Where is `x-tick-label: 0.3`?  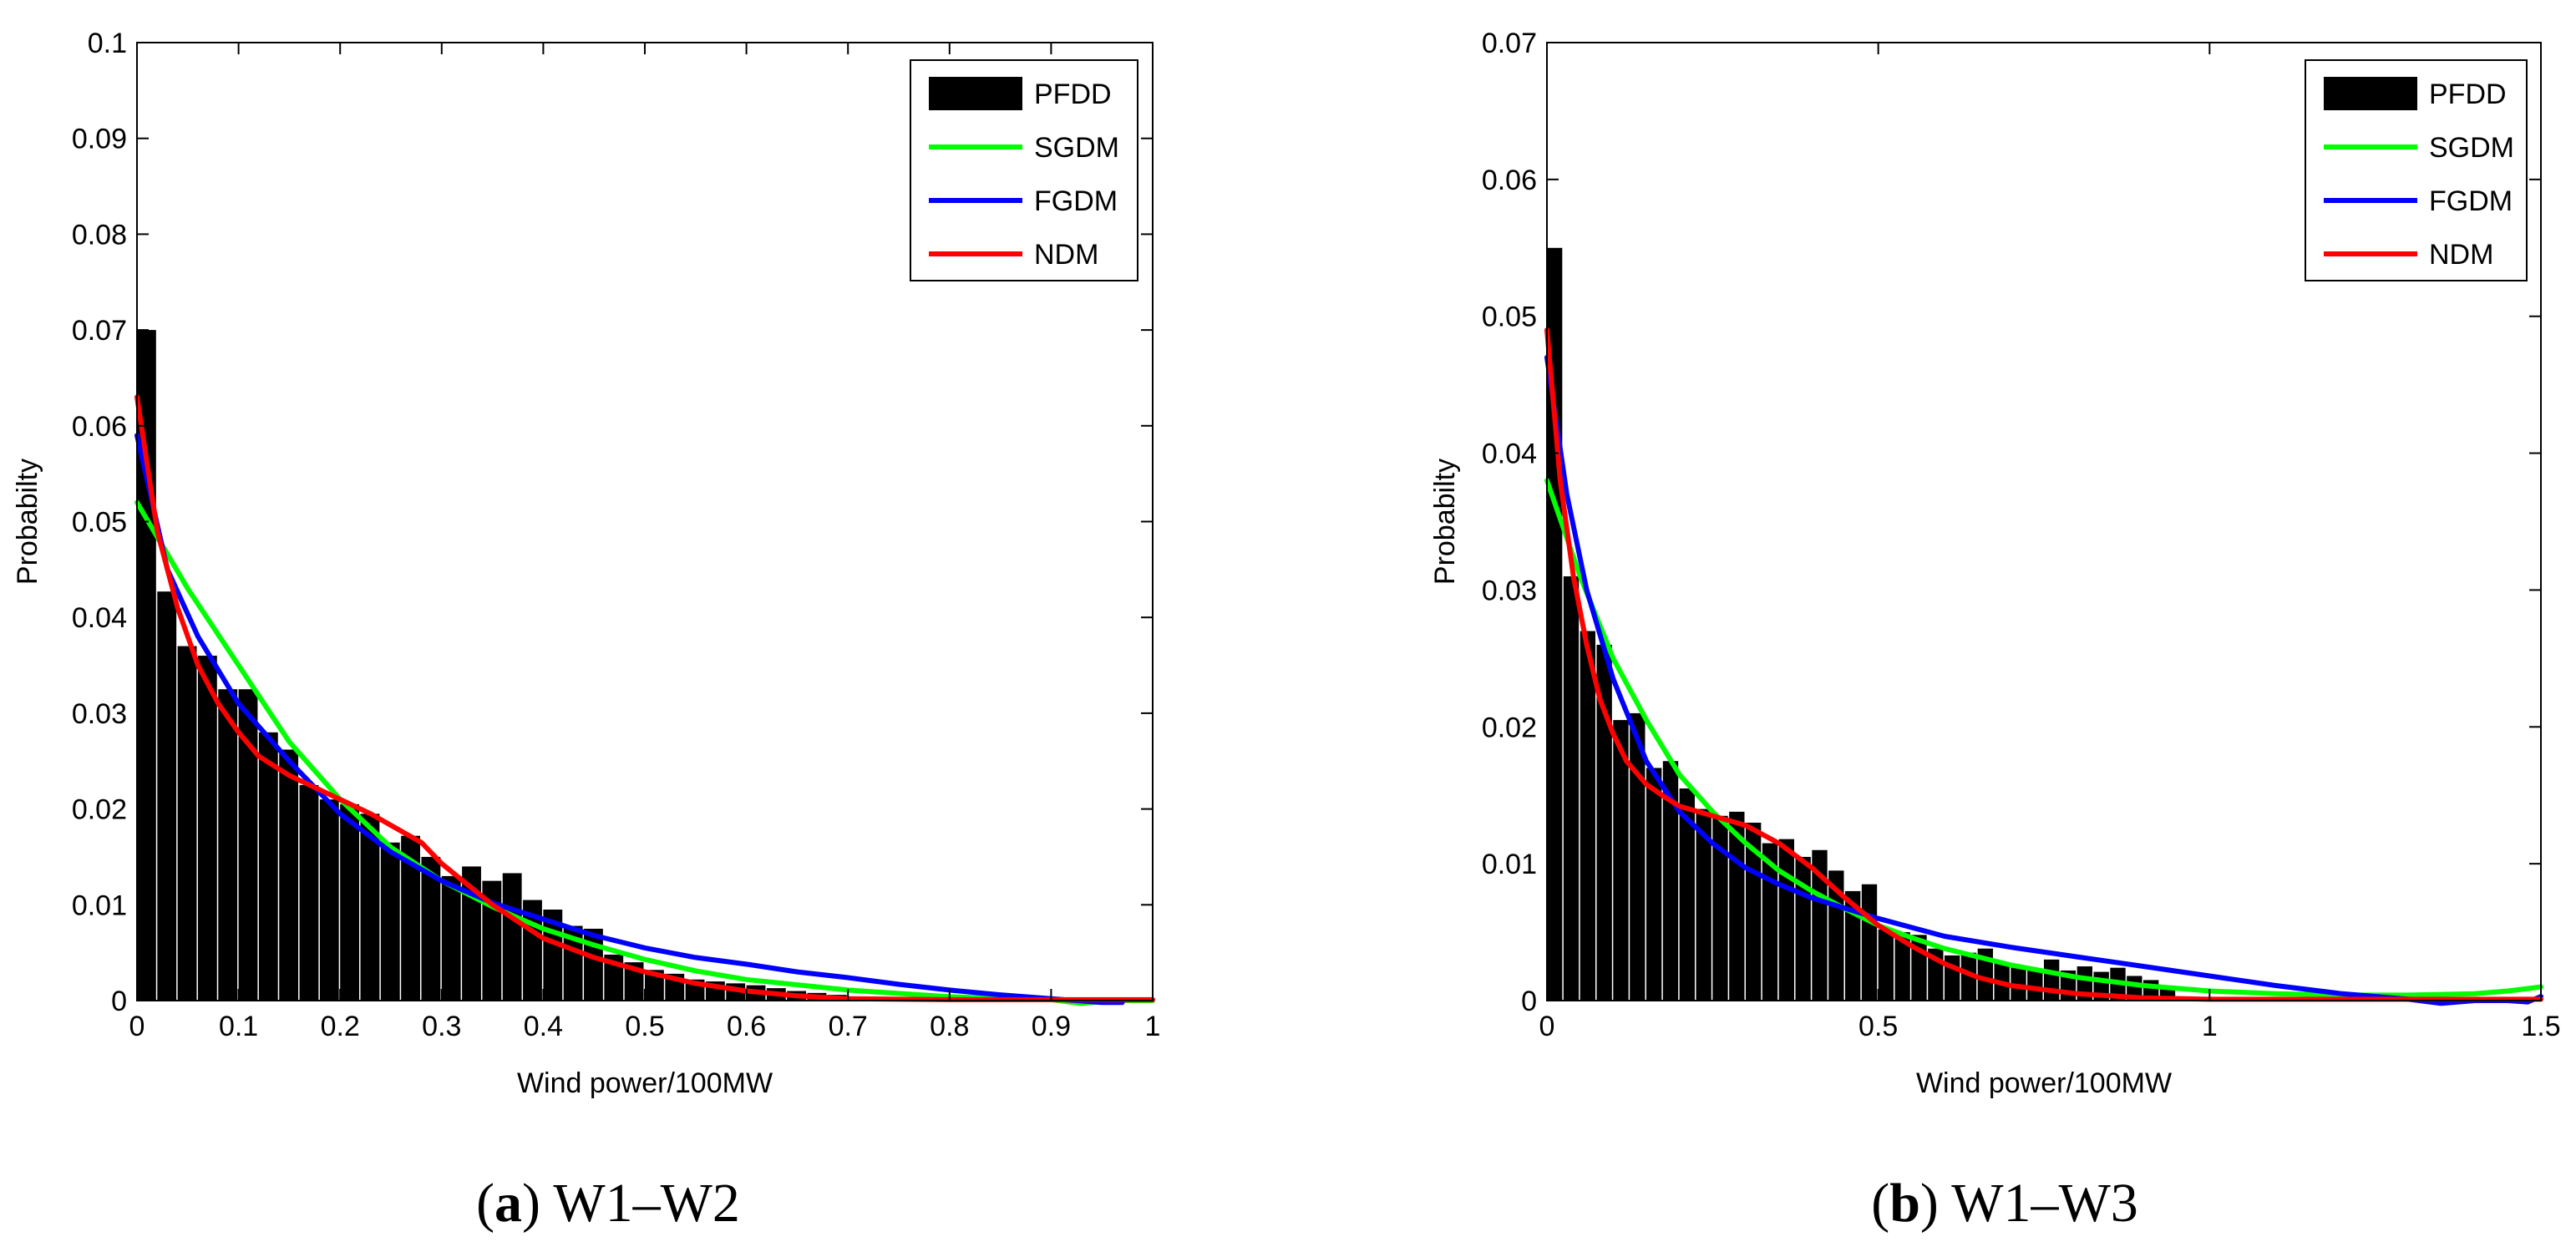
x-tick-label: 0.3 is located at coordinates (441, 1027).